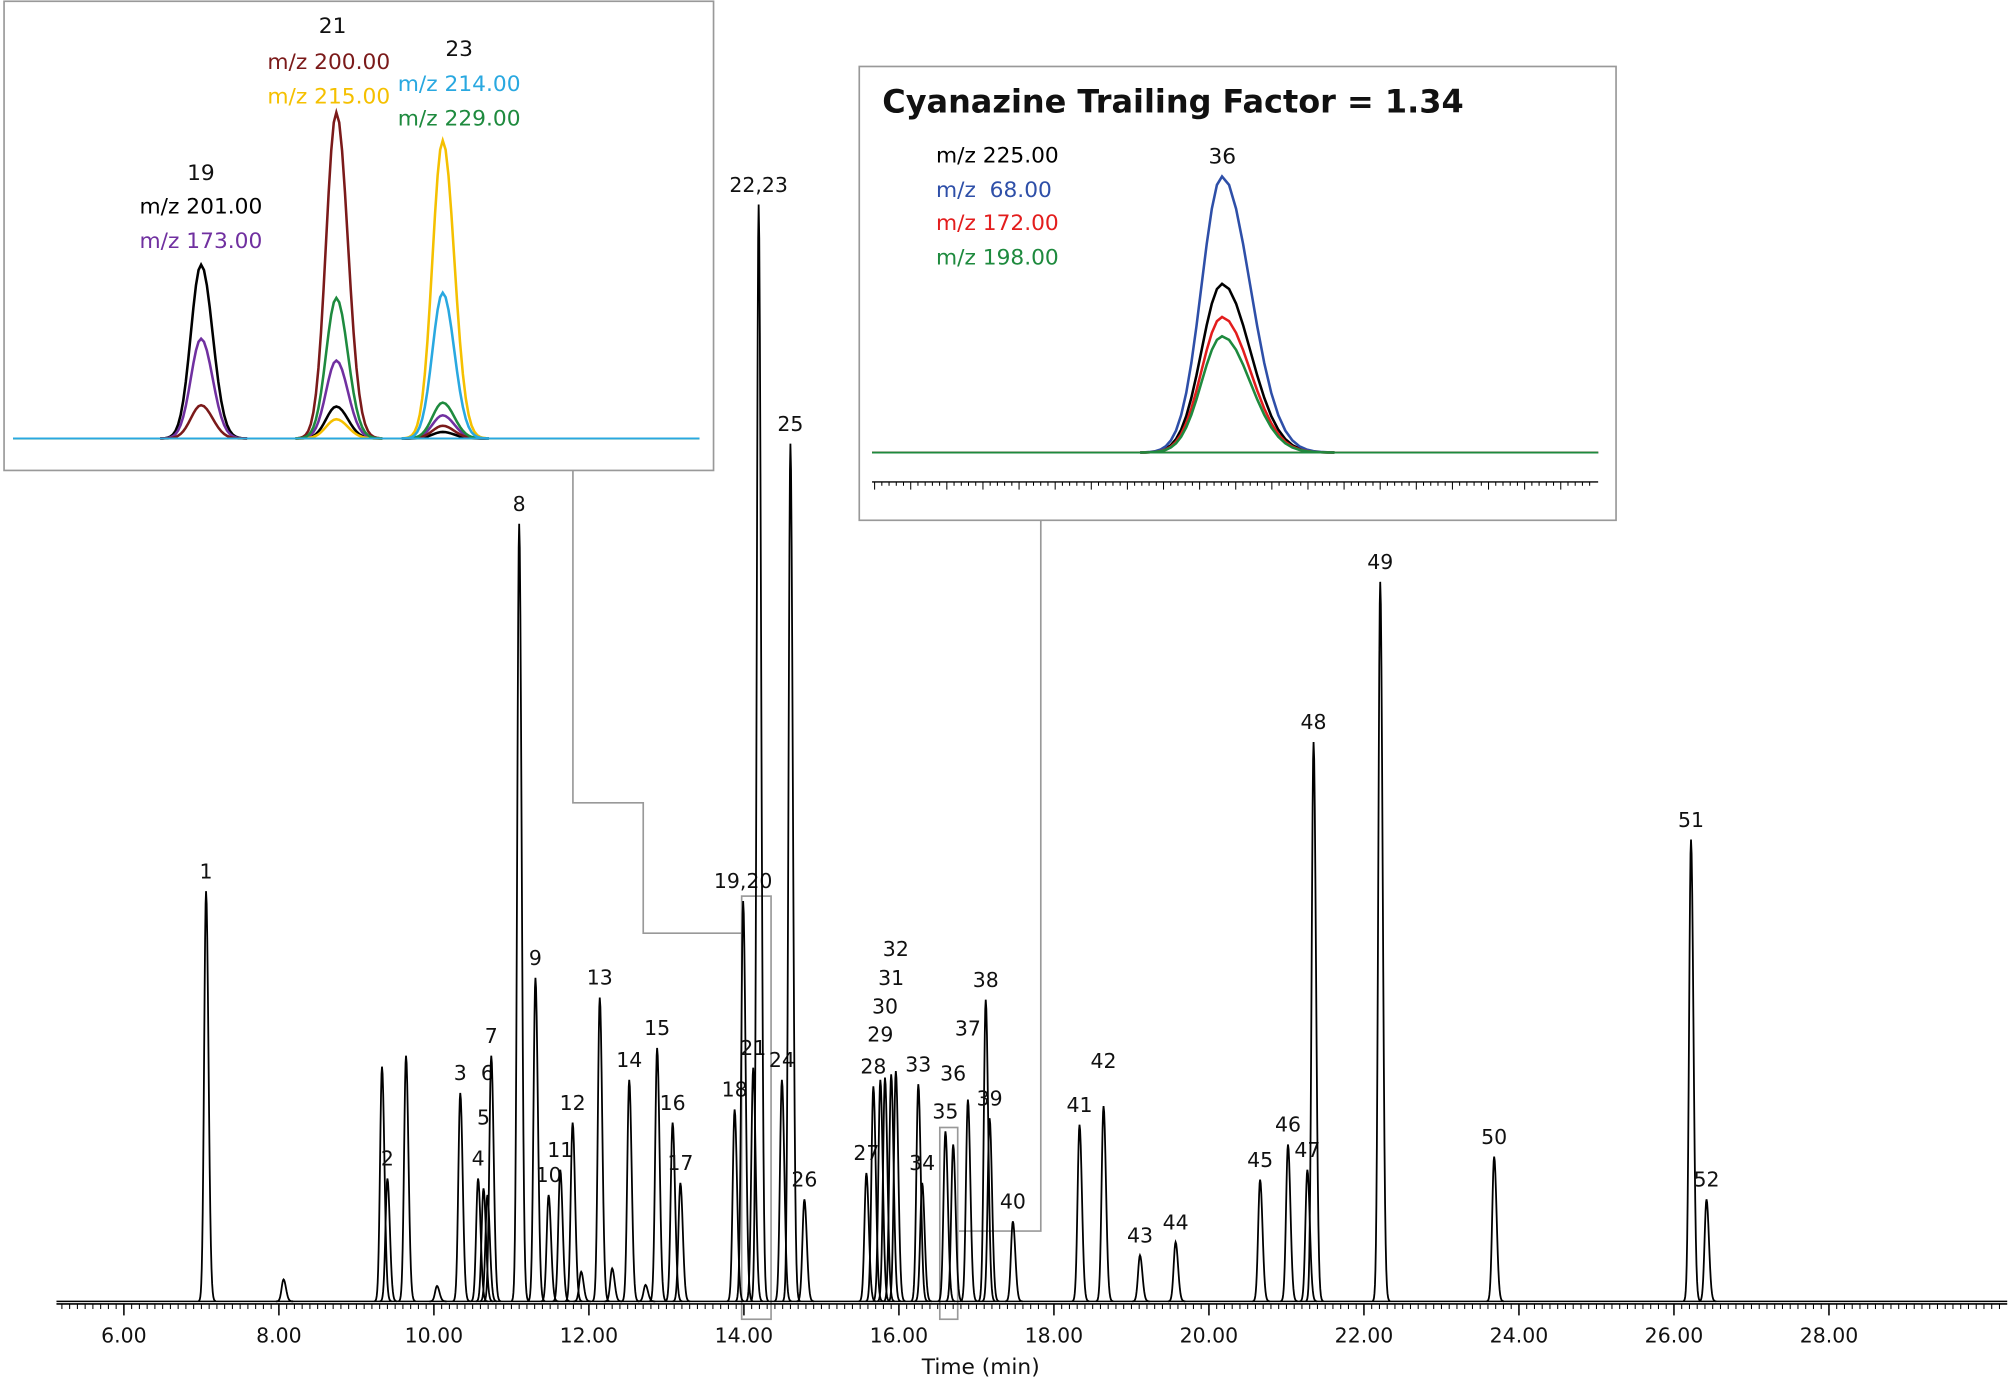 Image resolution: width=2010 pixels, height=1387 pixels. Describe the element at coordinates (891, 978) in the screenshot. I see `peak-label: 31` at that location.